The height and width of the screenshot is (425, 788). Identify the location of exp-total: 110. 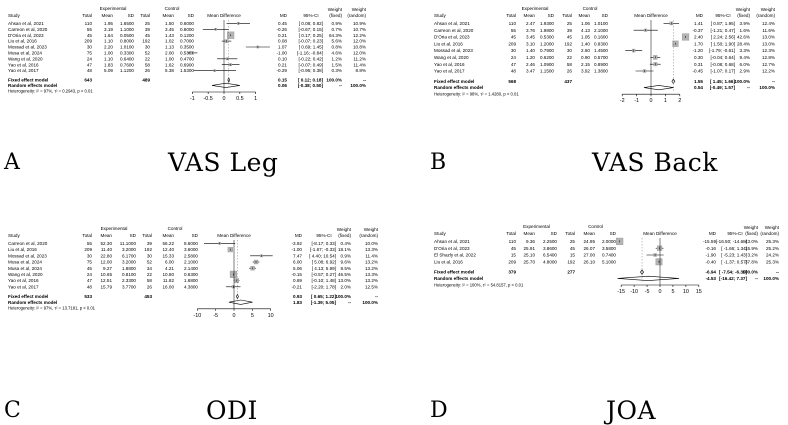
(513, 23).